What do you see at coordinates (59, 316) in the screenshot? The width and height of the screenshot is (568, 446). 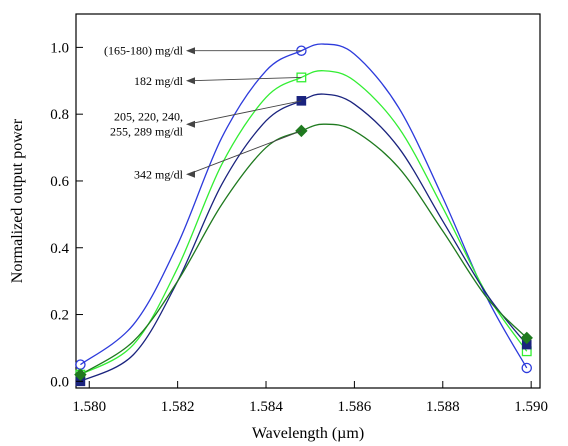 I see `y-tick-label: 0.2` at bounding box center [59, 316].